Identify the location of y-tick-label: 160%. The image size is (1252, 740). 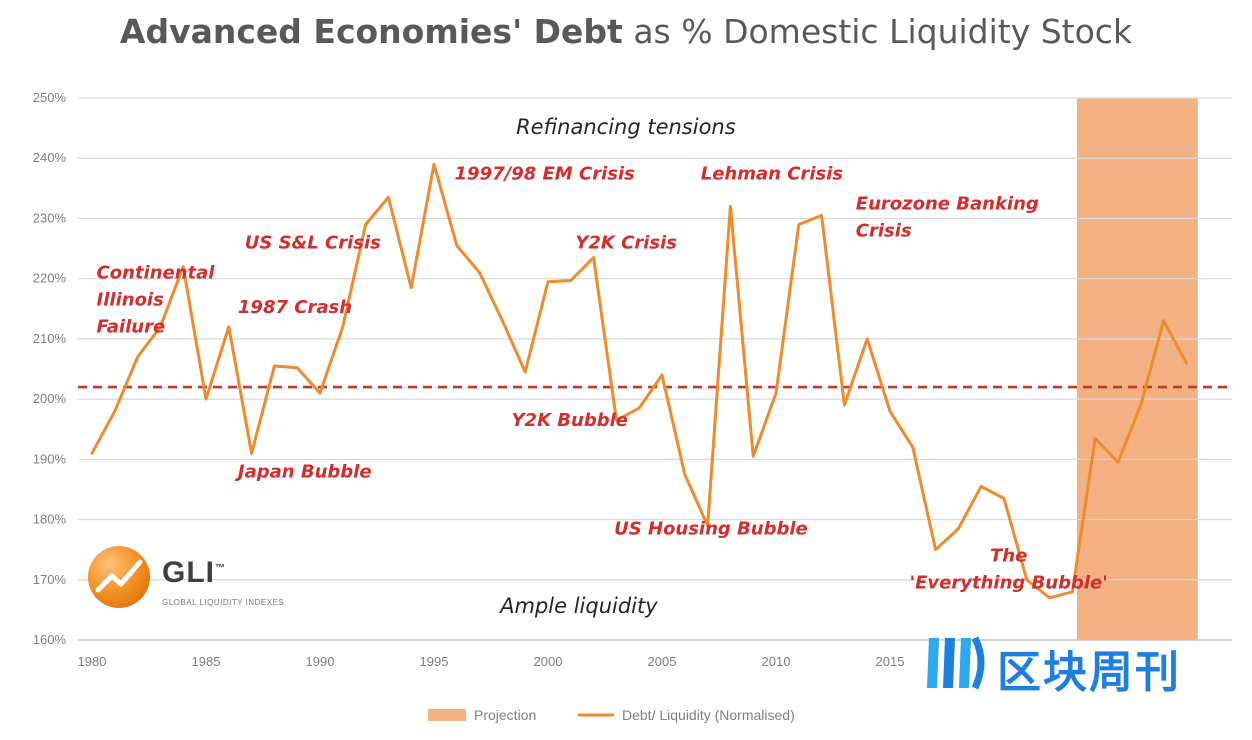
(50, 639).